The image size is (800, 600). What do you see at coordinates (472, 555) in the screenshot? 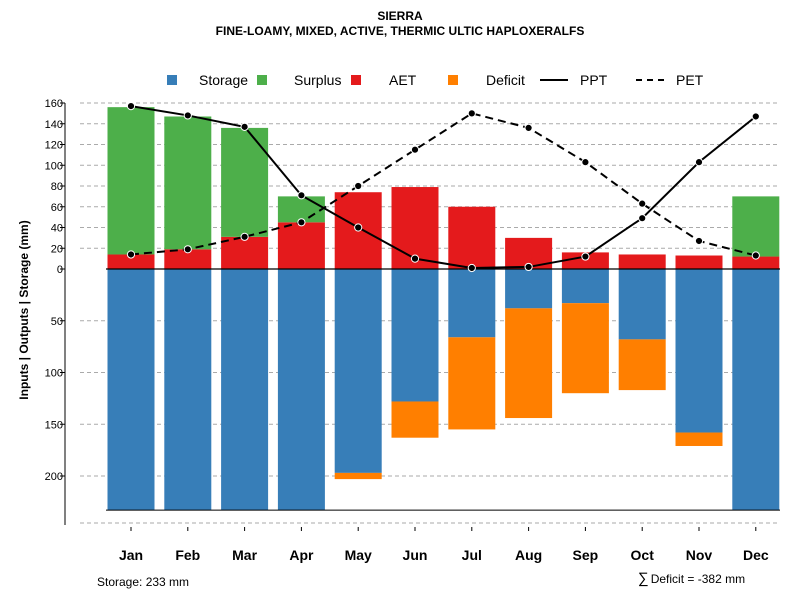
I see `x-tick-label: Jul` at bounding box center [472, 555].